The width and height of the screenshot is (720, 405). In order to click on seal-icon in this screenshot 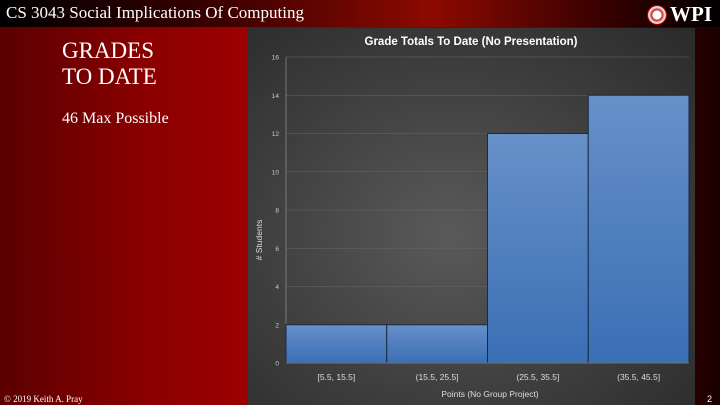, I will do `click(657, 14)`.